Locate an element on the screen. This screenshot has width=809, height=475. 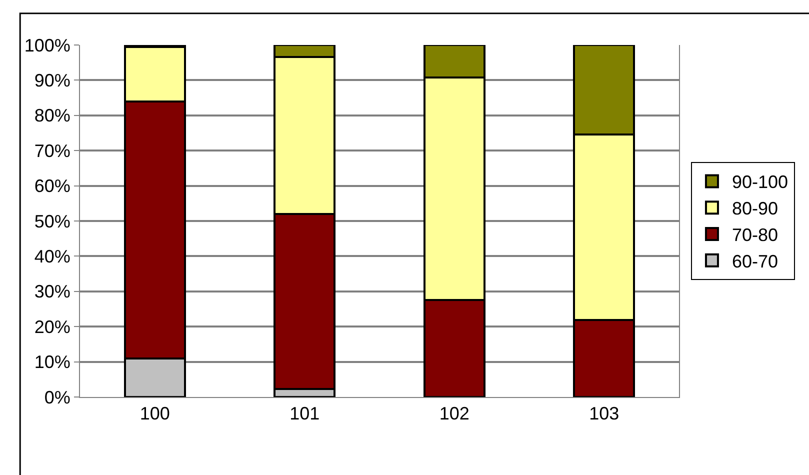
y-tick-label: 80% is located at coordinates (52, 116).